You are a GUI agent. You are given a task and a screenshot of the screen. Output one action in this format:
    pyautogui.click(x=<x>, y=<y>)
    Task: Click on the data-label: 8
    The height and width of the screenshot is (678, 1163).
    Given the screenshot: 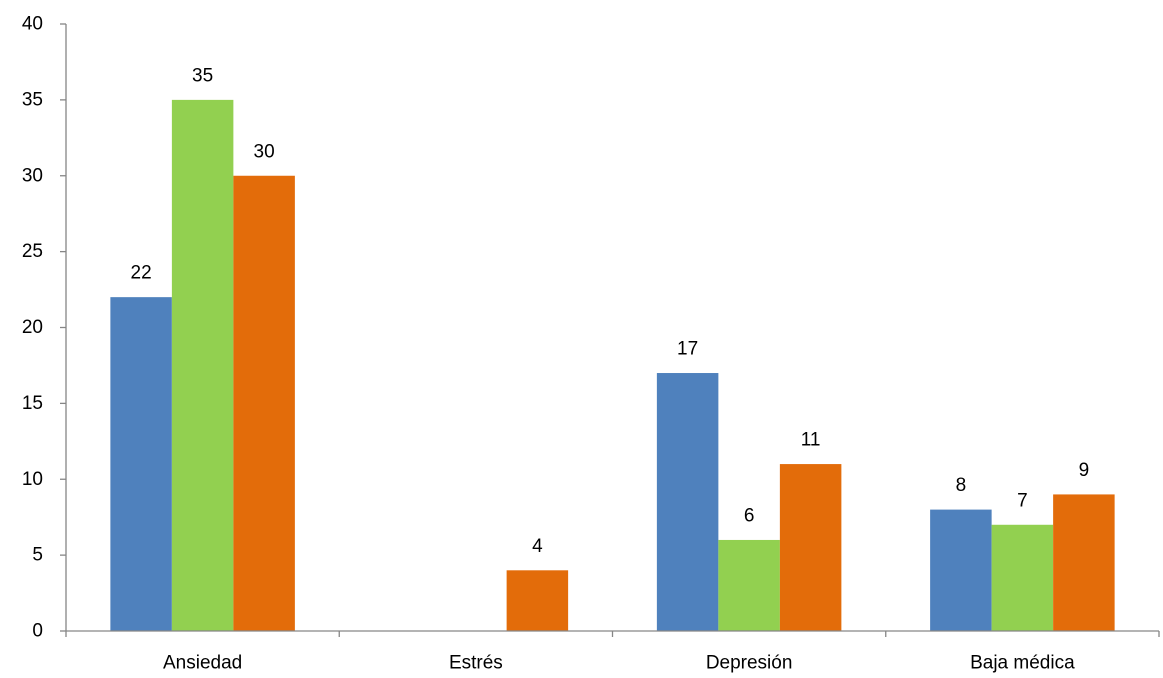 What is the action you would take?
    pyautogui.click(x=961, y=485)
    